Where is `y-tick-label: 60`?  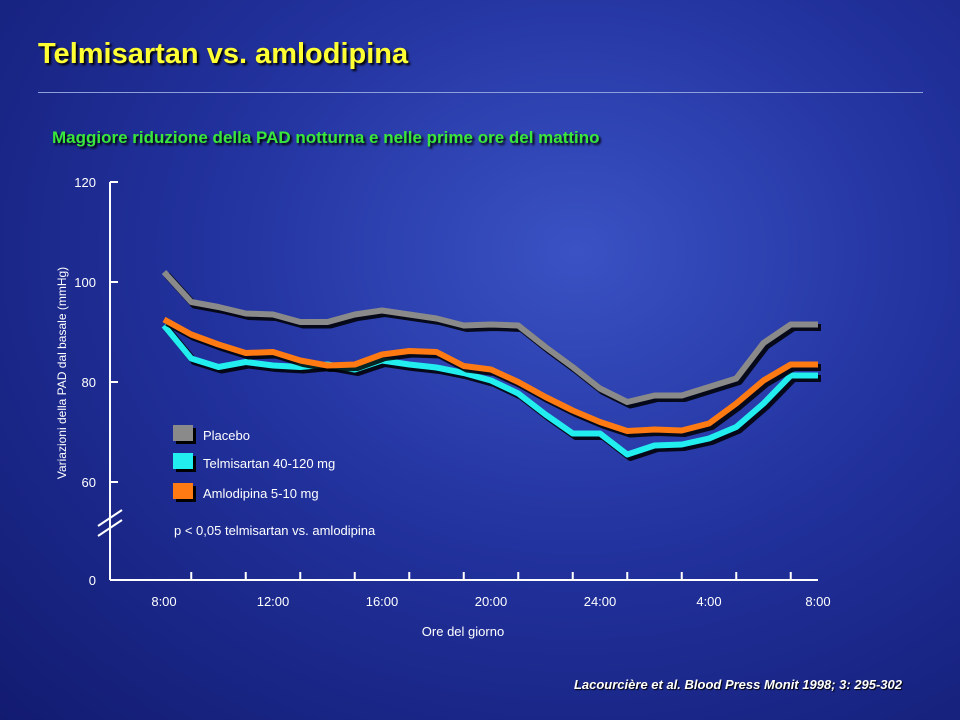
y-tick-label: 60 is located at coordinates (89, 482).